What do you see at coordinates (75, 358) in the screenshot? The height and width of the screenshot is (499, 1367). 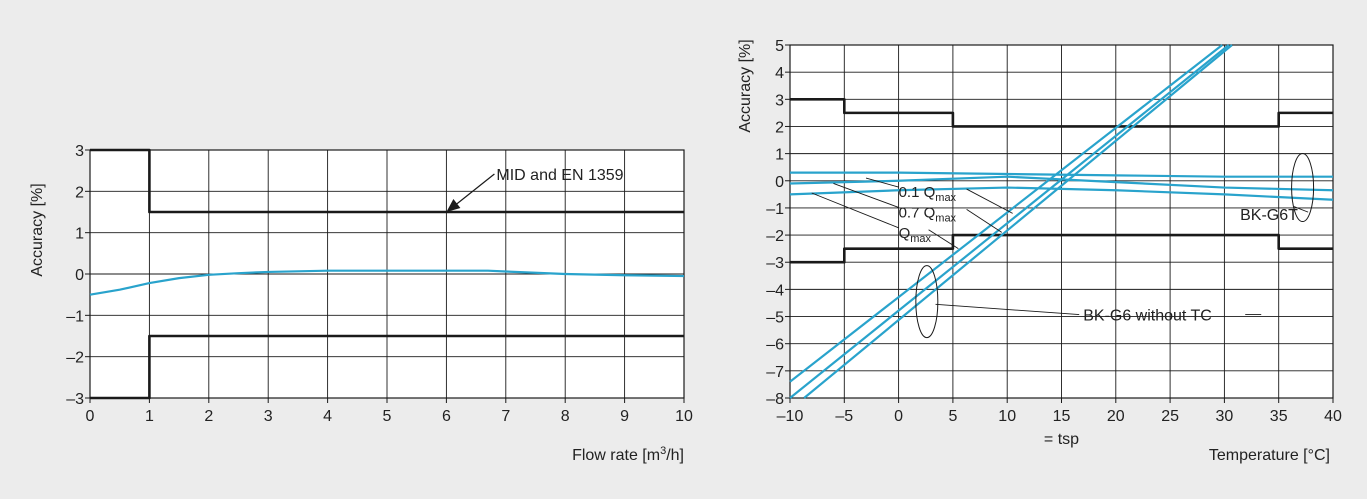 I see `y-tick-label-1: –2` at bounding box center [75, 358].